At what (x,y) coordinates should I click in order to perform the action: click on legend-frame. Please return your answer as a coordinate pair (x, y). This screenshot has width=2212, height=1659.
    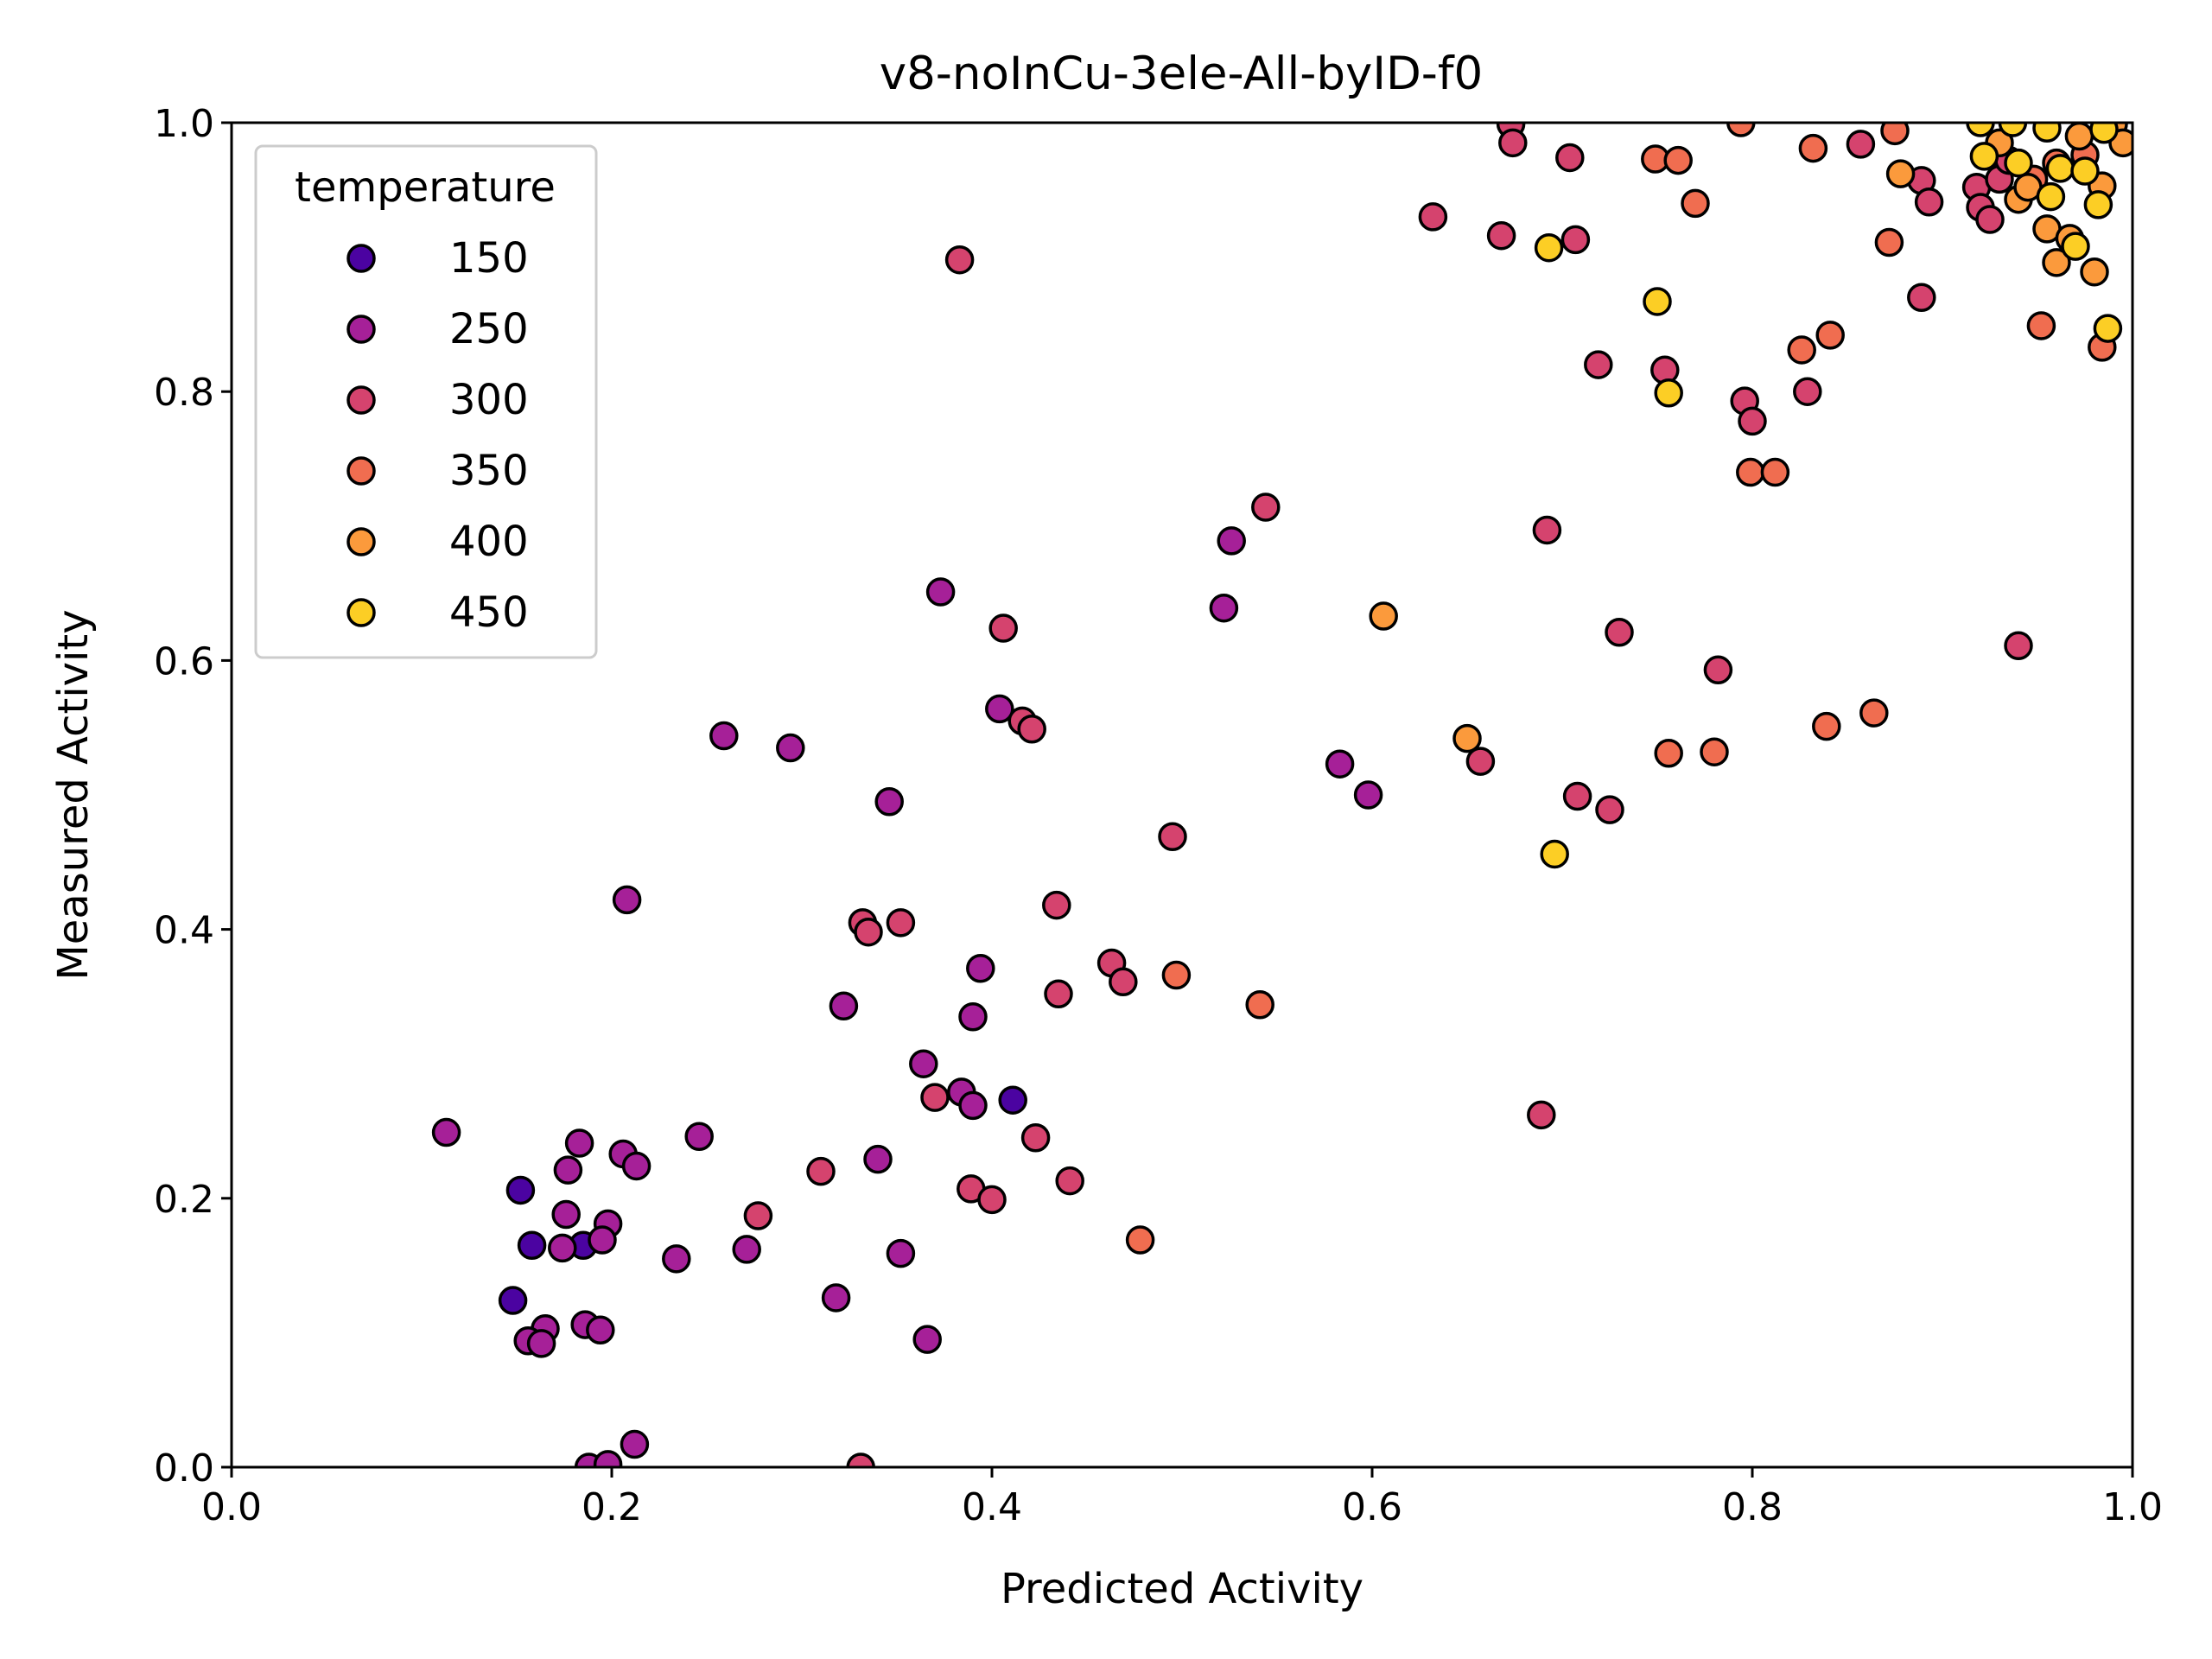
    Looking at the image, I should click on (426, 401).